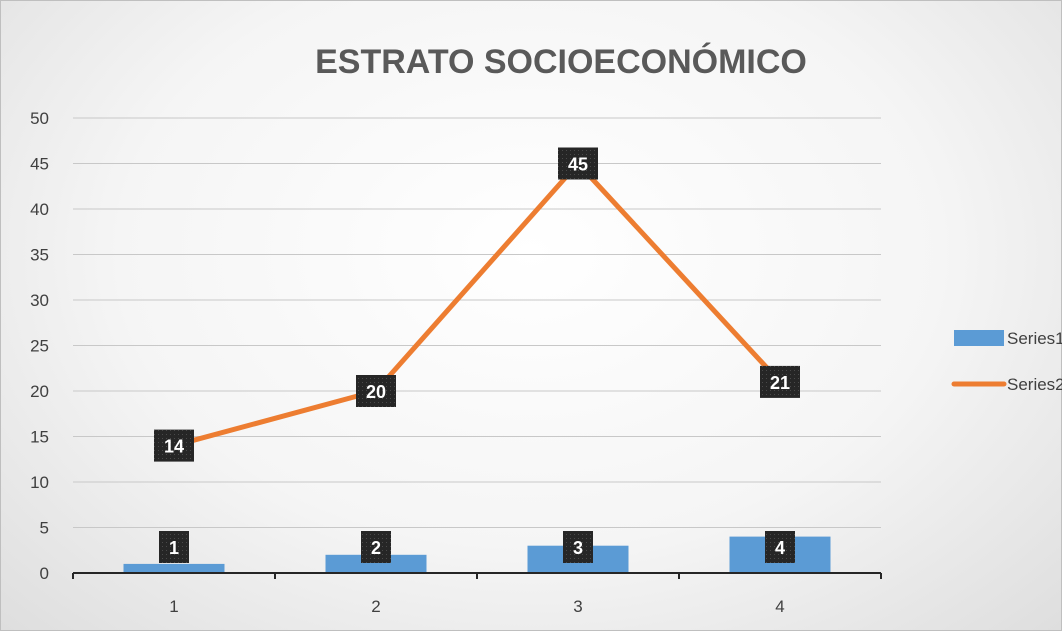 This screenshot has height=632, width=1062. What do you see at coordinates (39, 209) in the screenshot?
I see `y-tick-label: 40` at bounding box center [39, 209].